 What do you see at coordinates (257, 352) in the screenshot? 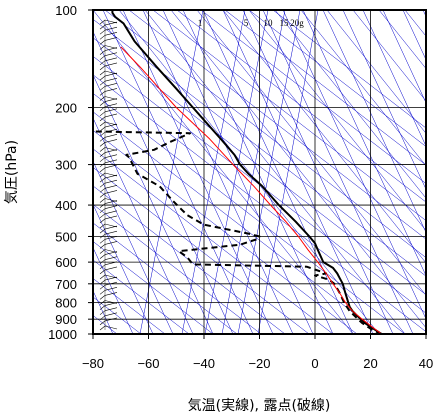
I see `x-axis: −80 −60 −40 −20 0 20 40` at bounding box center [257, 352].